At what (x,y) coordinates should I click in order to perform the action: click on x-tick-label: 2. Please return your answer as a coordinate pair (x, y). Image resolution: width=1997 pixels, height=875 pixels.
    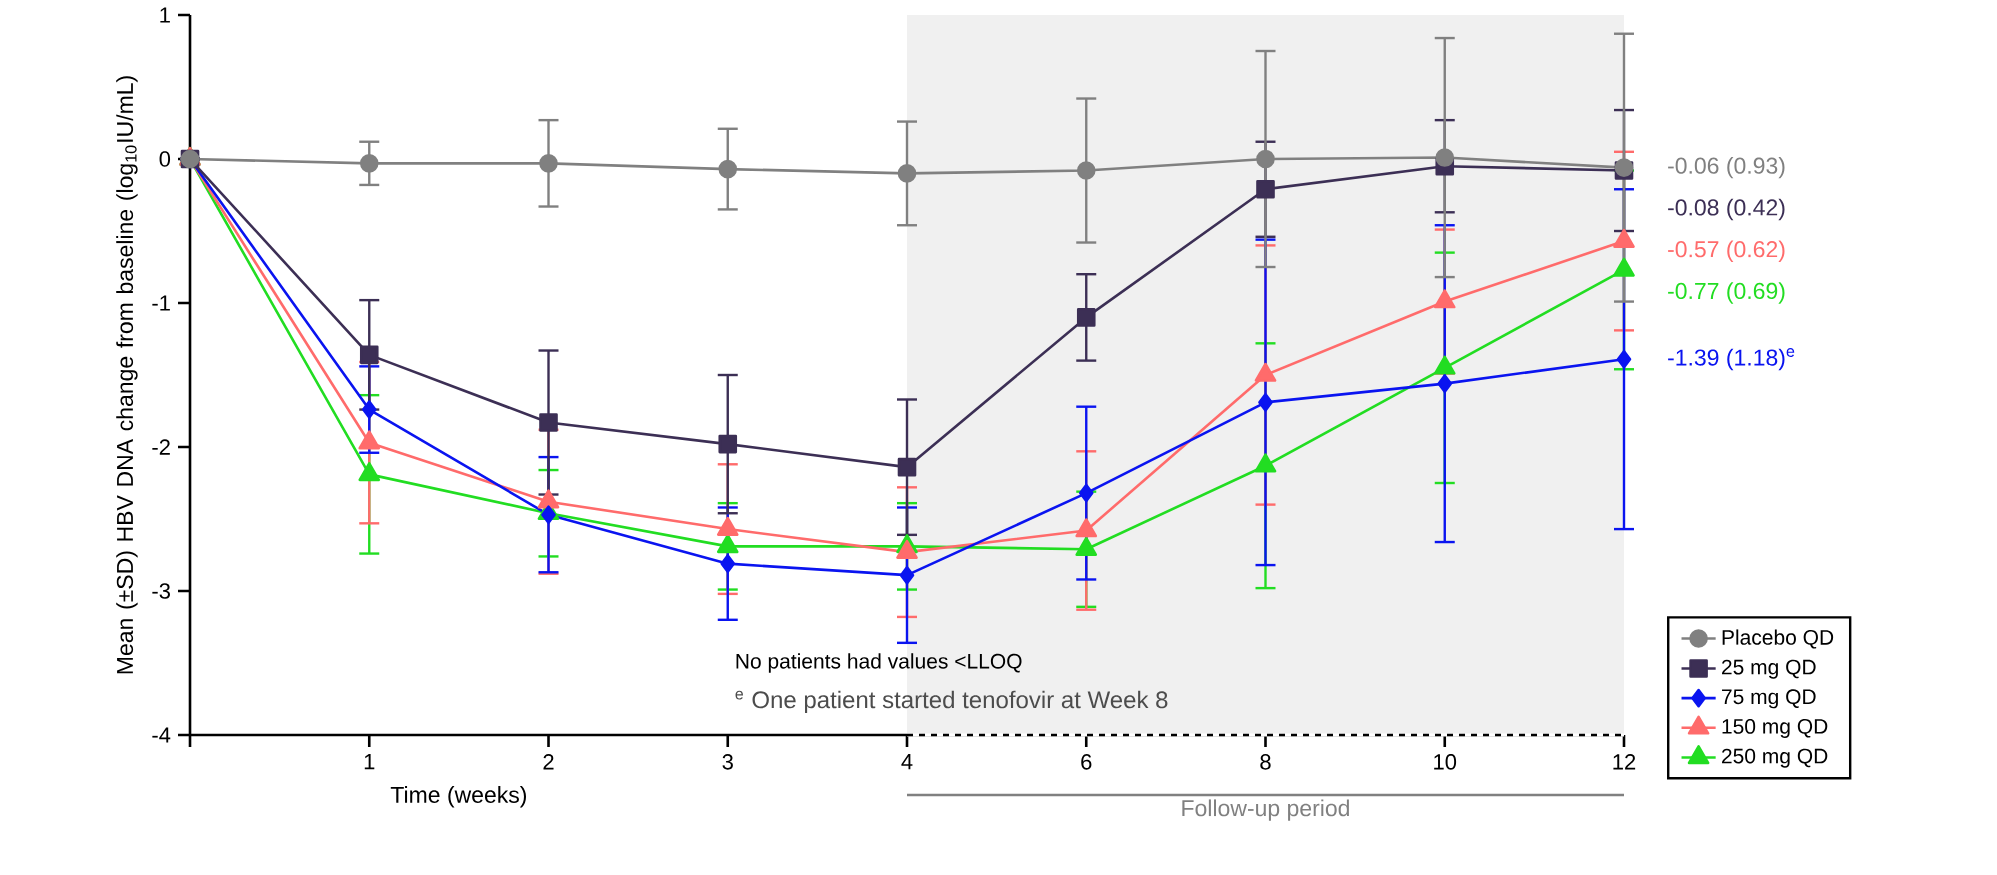
    Looking at the image, I should click on (548, 762).